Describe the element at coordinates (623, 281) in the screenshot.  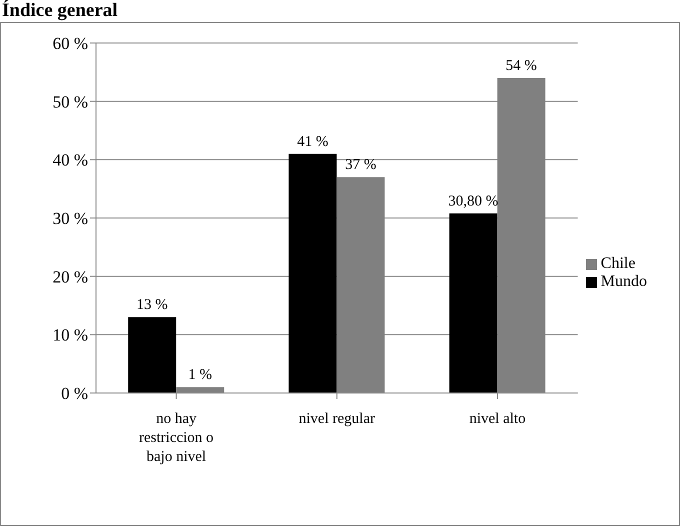
I see `legend-label: Mundo` at that location.